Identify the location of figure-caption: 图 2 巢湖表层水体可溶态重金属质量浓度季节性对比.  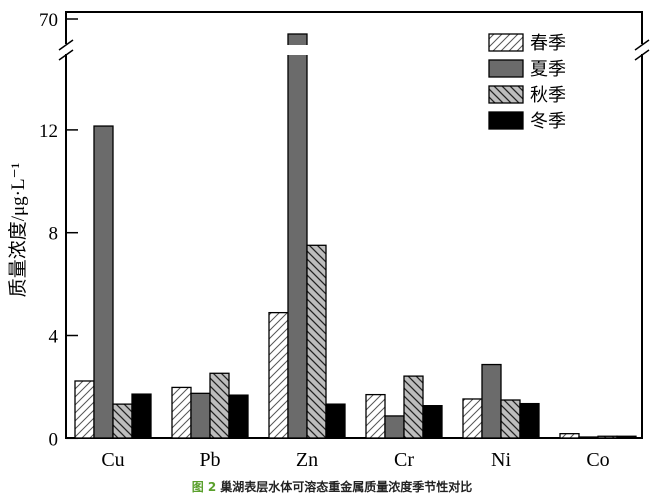
(332, 486).